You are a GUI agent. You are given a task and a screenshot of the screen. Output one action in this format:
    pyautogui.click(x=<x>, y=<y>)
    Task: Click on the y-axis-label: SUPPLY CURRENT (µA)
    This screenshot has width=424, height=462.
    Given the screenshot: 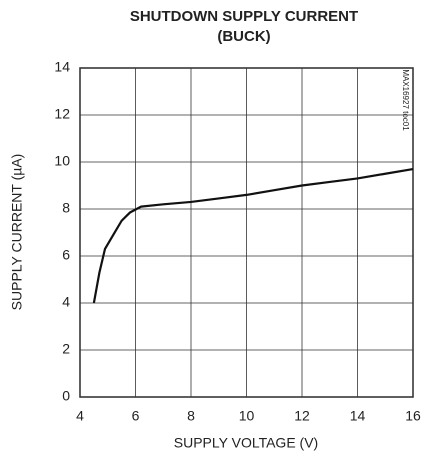 What is the action you would take?
    pyautogui.click(x=17, y=232)
    